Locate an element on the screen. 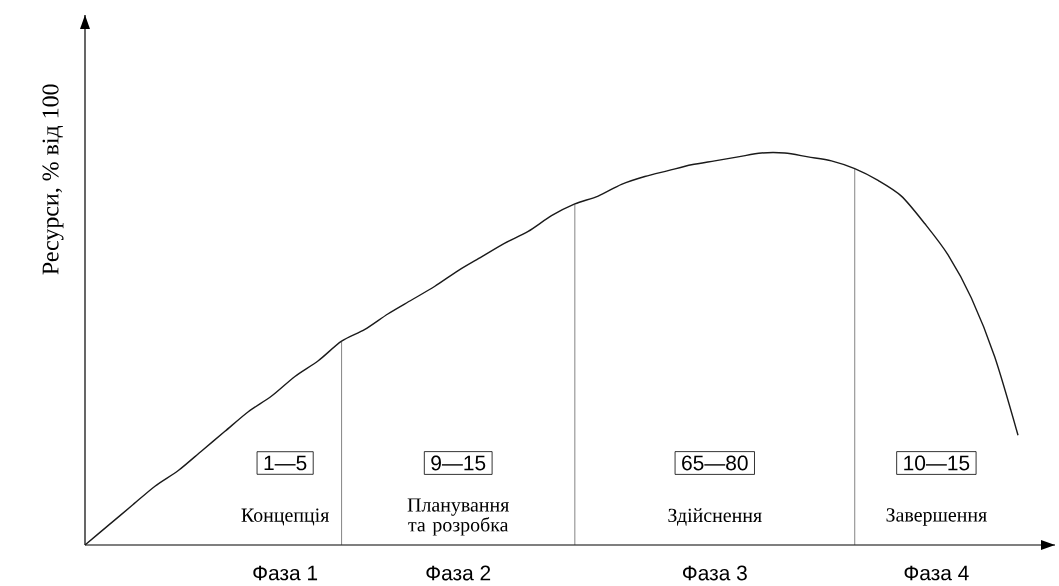 This screenshot has width=1059, height=586. y-axis-title: Ресурси, % від 100 is located at coordinates (53, 179).